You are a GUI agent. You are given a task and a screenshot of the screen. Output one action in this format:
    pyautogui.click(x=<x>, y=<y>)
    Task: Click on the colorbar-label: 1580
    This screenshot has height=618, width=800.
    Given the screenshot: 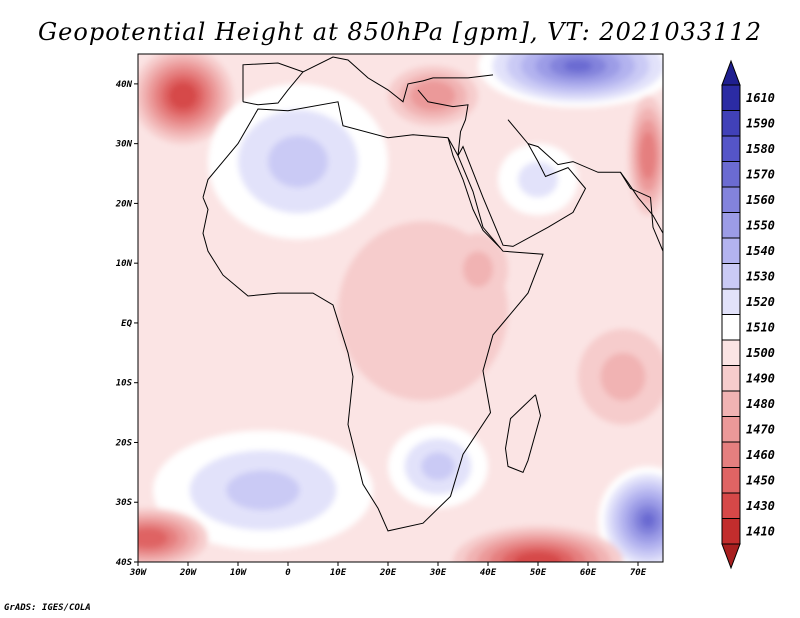 What is the action you would take?
    pyautogui.click(x=760, y=149)
    